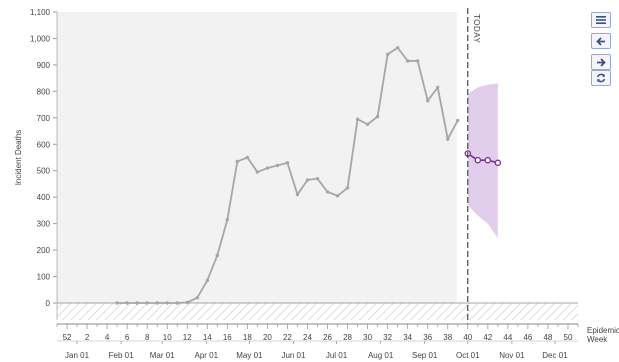 This screenshot has height=362, width=619. I want to click on menu-button, so click(601, 20).